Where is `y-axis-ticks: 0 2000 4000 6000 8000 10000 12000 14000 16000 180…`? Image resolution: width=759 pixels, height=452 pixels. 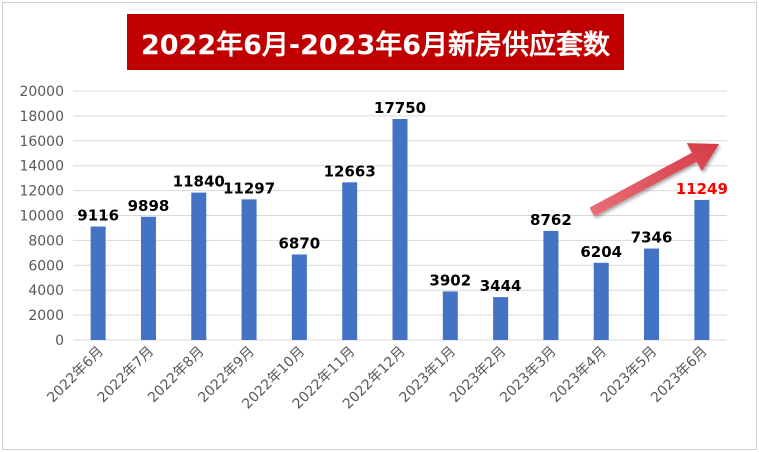
y-axis-ticks: 0 2000 4000 6000 8000 10000 12000 14000 16000 180… is located at coordinates (41, 216).